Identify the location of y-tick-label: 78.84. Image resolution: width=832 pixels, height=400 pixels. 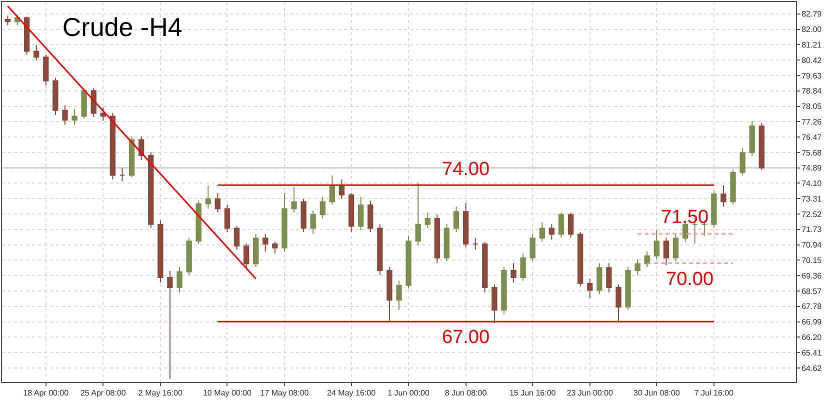
(812, 91).